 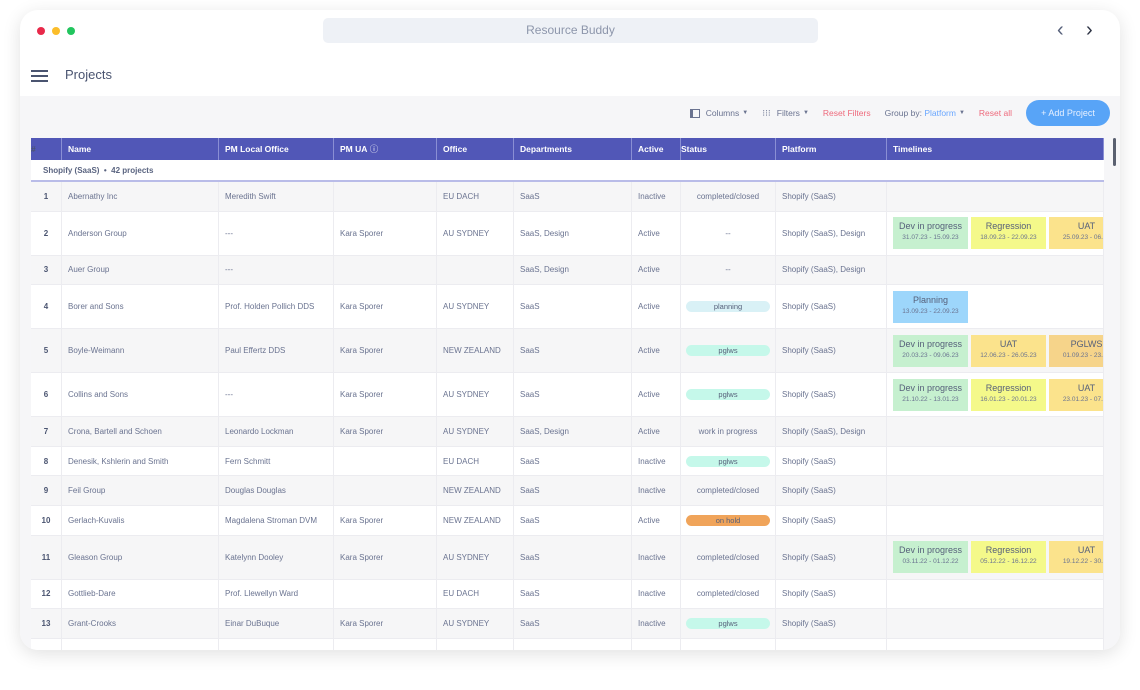 I want to click on pm-local-office-text: Leonardo Lockman, so click(x=259, y=431).